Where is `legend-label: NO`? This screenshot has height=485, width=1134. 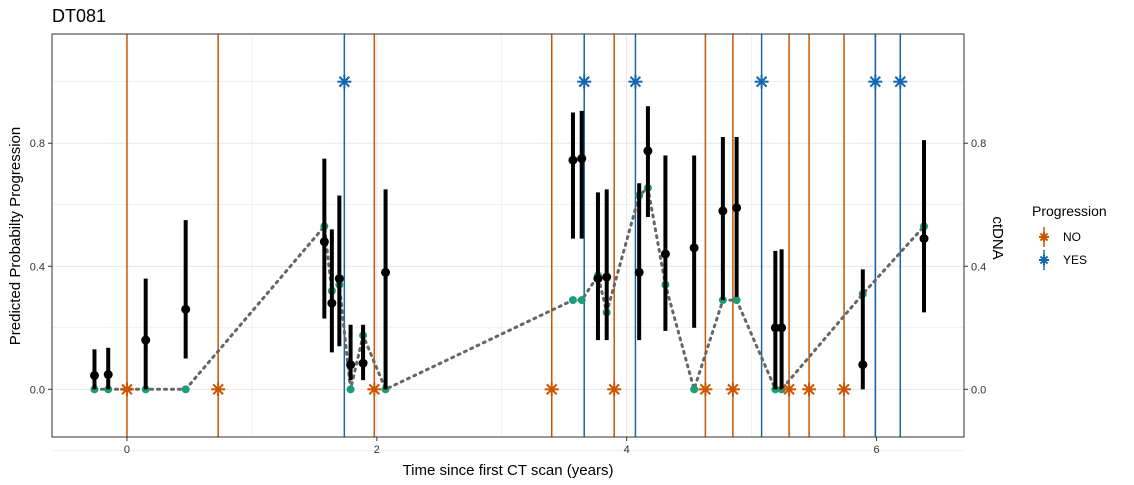
legend-label: NO is located at coordinates (1072, 237).